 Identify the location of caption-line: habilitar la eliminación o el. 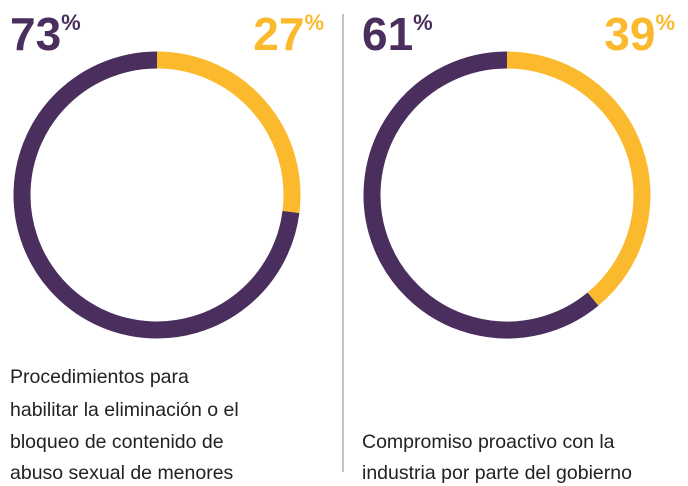
(124, 410).